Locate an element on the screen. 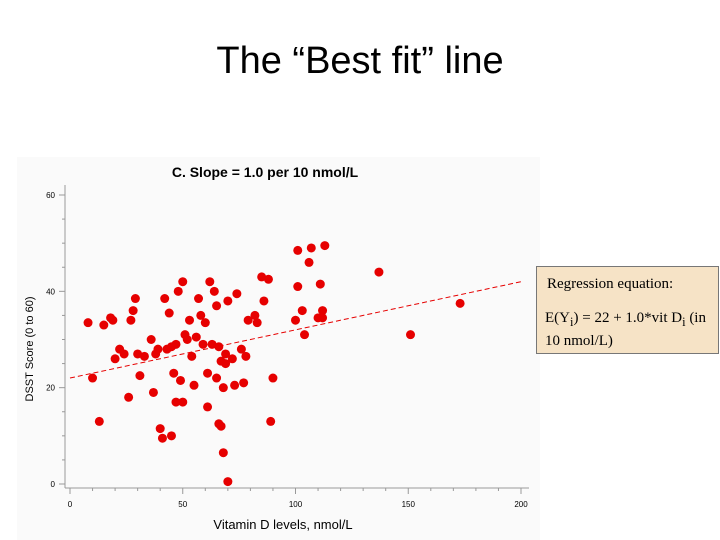 The width and height of the screenshot is (720, 540). regression-line-group is located at coordinates (295, 330).